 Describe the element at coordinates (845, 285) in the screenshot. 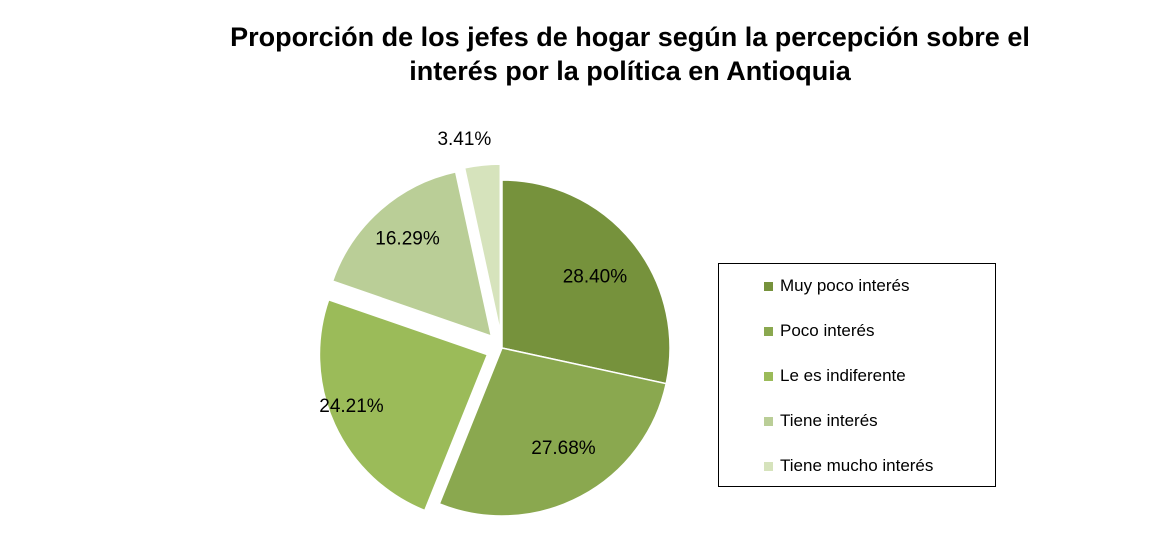

I see `legend-label: Muy poco interés` at that location.